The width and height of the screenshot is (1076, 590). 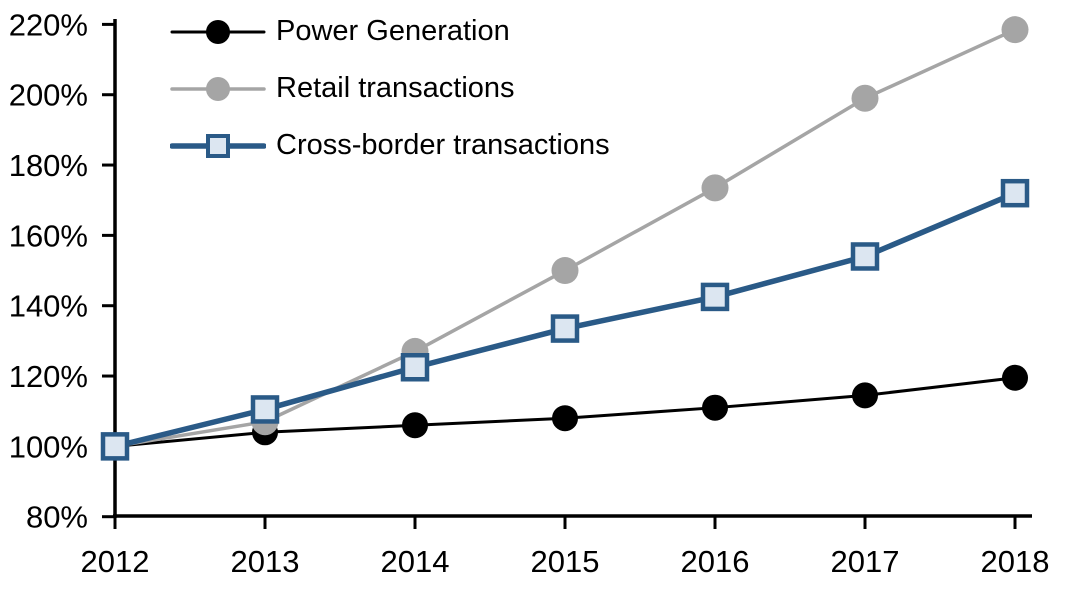 I want to click on legend-marker-retail-transactions, so click(x=218, y=88).